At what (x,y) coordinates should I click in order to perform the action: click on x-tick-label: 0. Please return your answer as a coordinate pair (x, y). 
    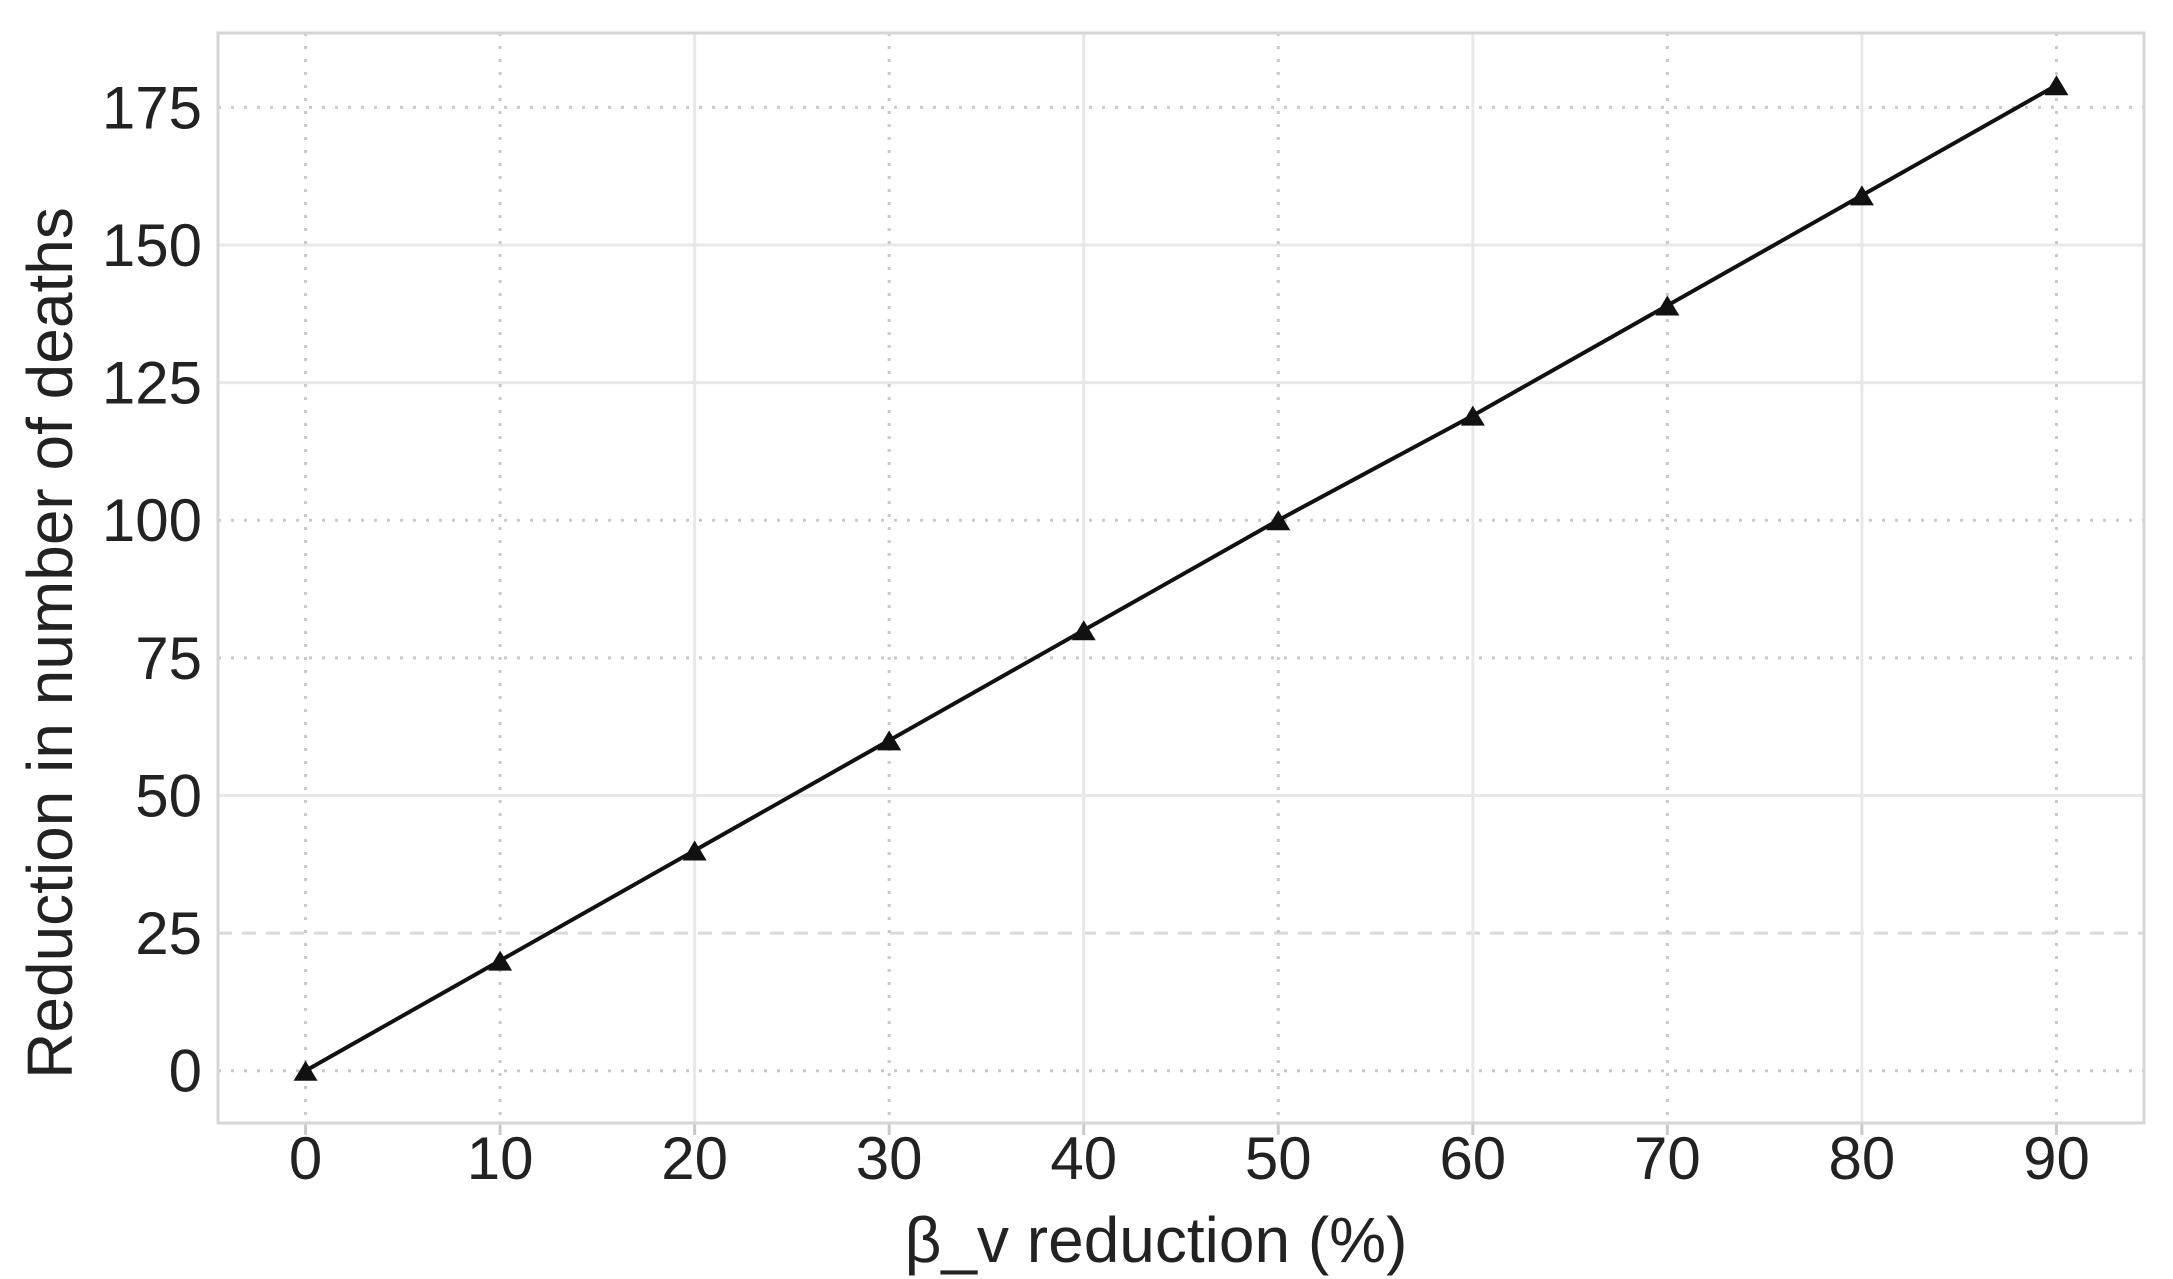
    Looking at the image, I should click on (305, 1158).